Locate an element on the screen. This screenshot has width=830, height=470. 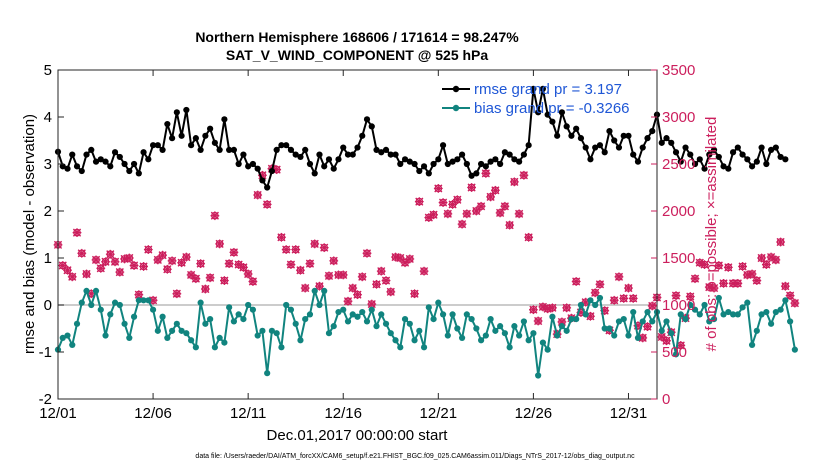
x-tick-label: 12/26 is located at coordinates (534, 413).